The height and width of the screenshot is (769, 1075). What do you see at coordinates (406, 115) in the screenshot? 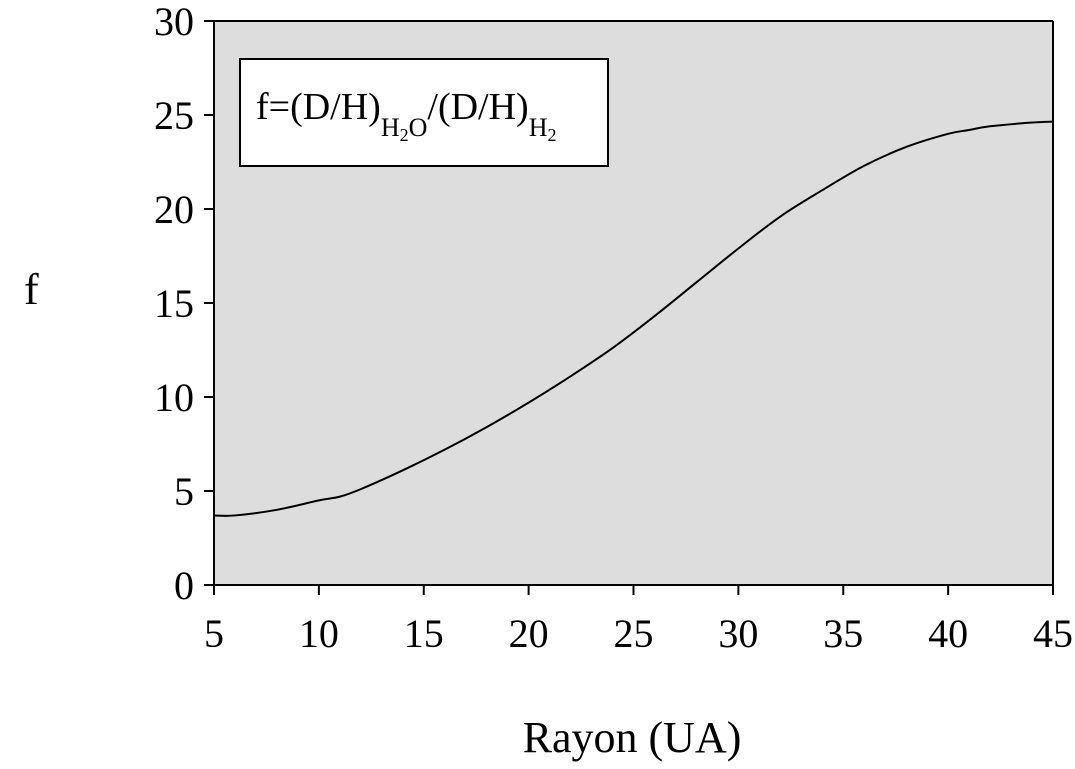
I see `legend-formula: f=(D/H)H2O/(D/H)H2` at bounding box center [406, 115].